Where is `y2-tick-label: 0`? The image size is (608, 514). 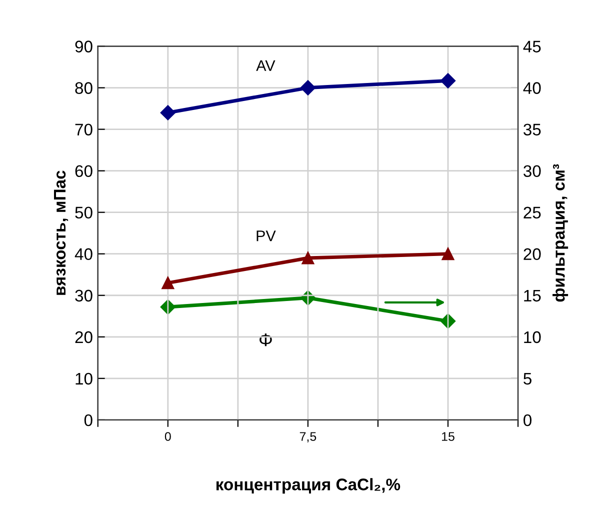
y2-tick-label: 0 is located at coordinates (528, 420).